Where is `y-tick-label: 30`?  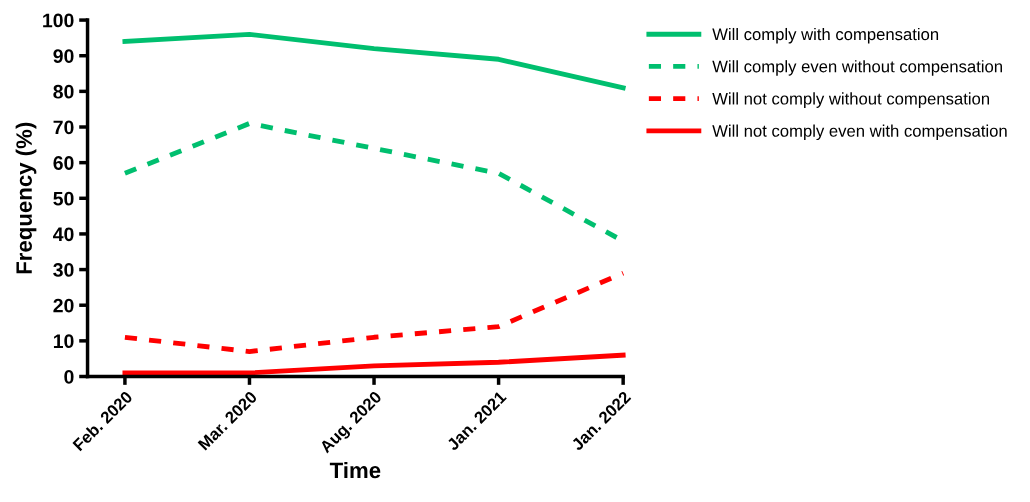
y-tick-label: 30 is located at coordinates (63, 270).